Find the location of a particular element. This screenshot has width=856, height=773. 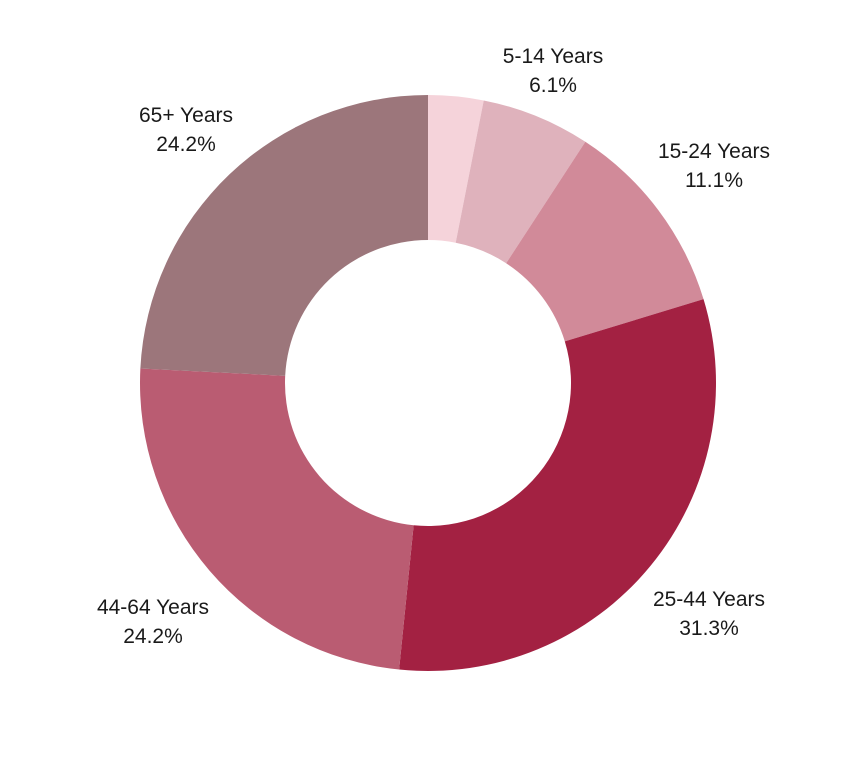

slice-value-label-5-14-years: 6.1% is located at coordinates (553, 85).